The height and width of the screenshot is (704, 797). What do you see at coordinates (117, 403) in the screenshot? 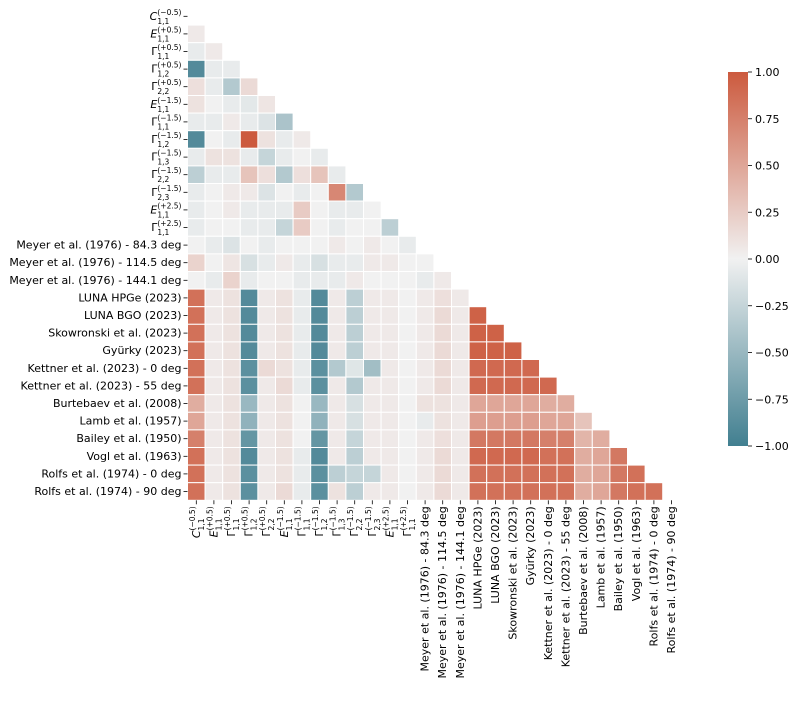
I see `svg-text: Burtebaev et al. (2008)` at bounding box center [117, 403].